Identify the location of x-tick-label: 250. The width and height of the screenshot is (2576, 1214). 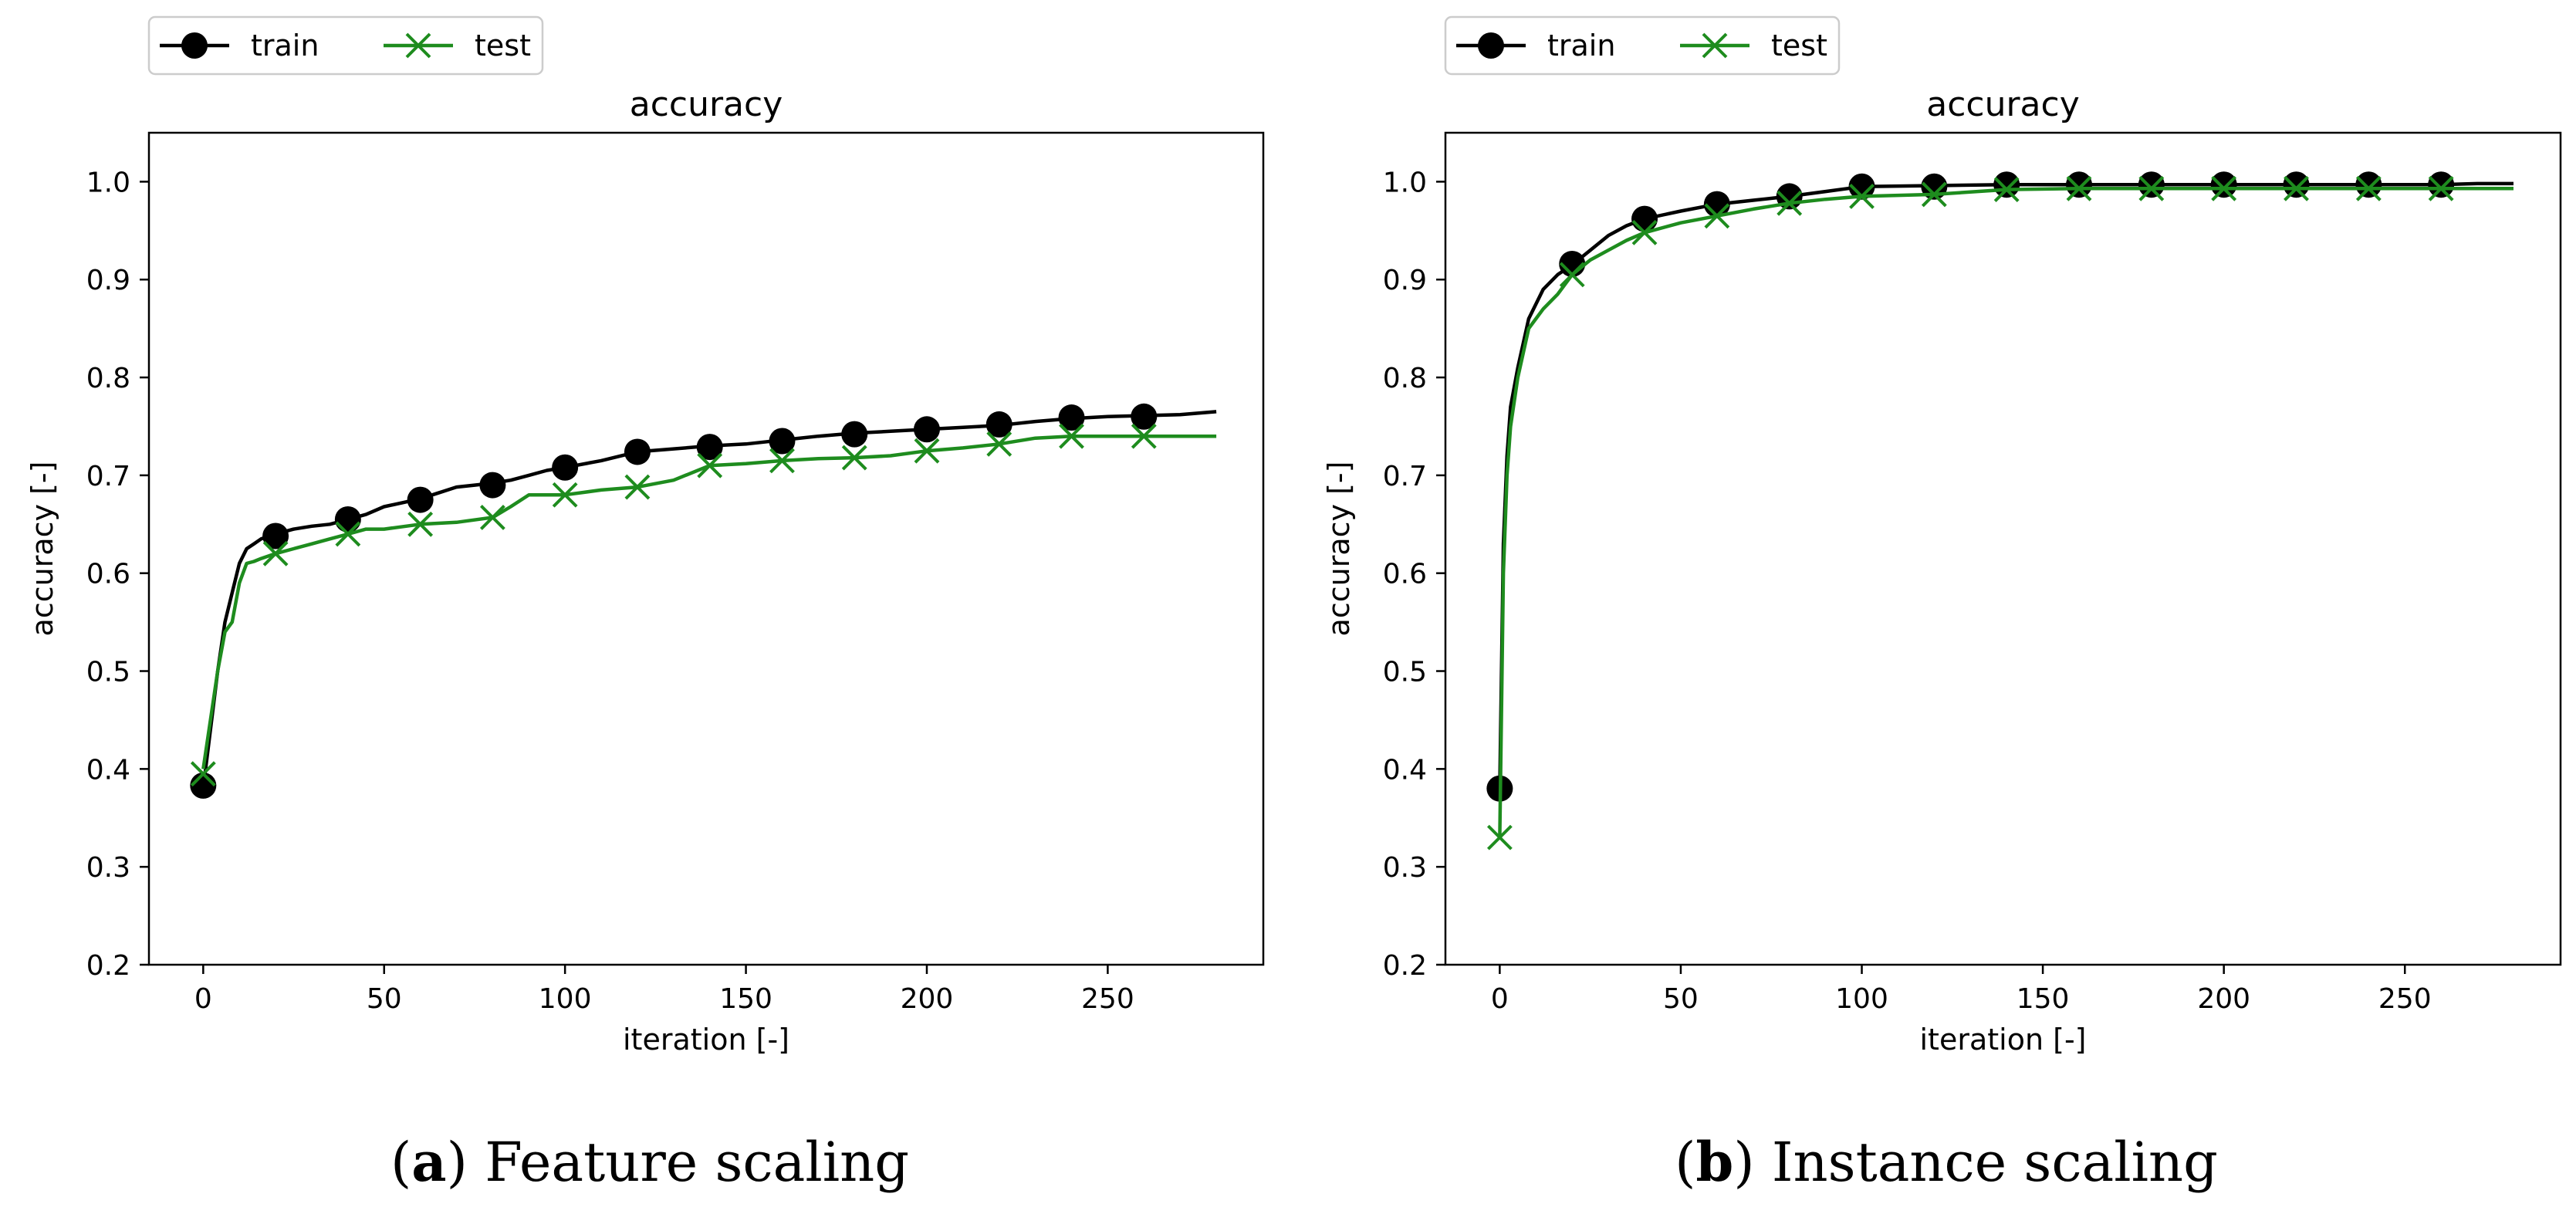
(2405, 999).